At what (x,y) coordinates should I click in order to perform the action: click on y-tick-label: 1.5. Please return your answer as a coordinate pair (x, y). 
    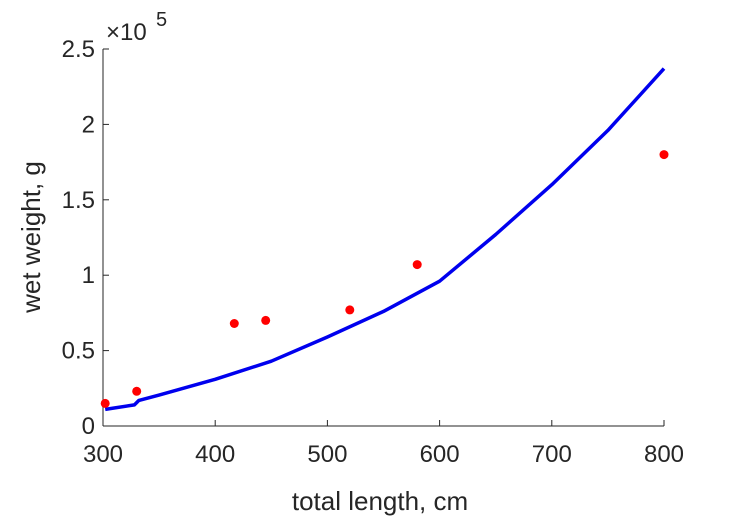
    Looking at the image, I should click on (78, 200).